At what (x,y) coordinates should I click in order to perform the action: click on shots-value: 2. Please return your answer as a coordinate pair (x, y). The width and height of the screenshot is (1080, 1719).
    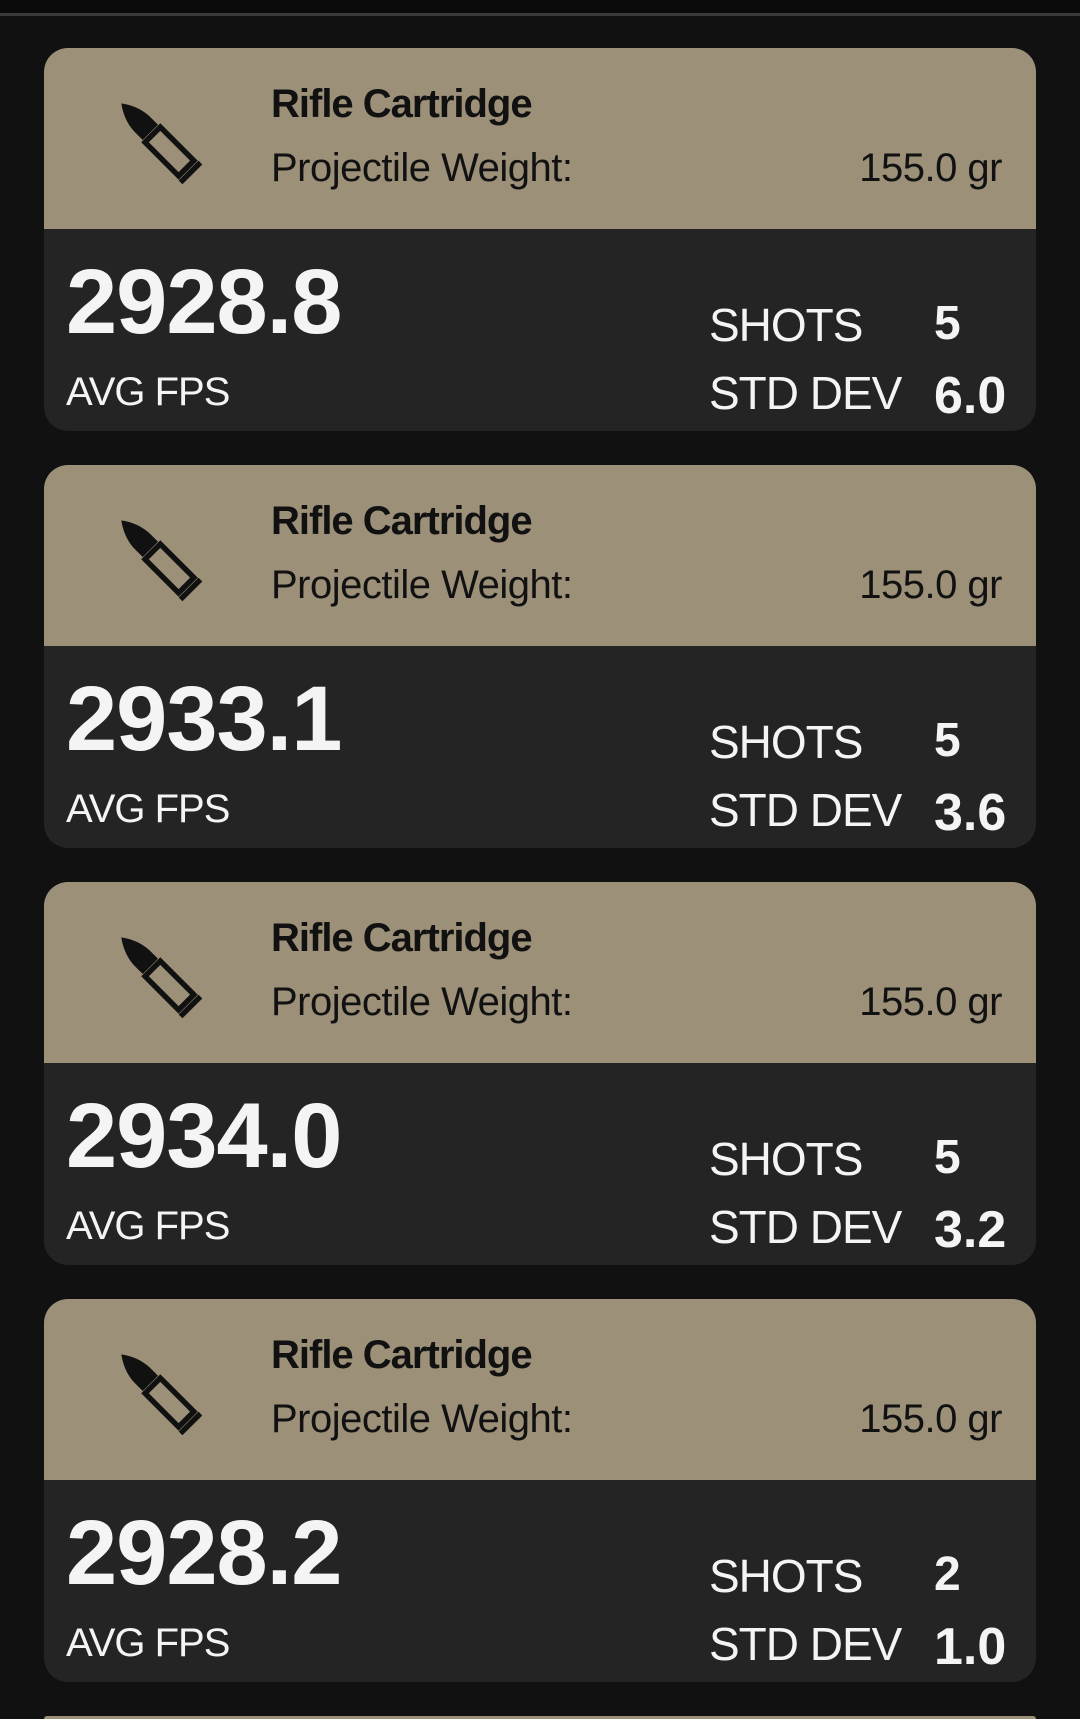
    Looking at the image, I should click on (947, 1574).